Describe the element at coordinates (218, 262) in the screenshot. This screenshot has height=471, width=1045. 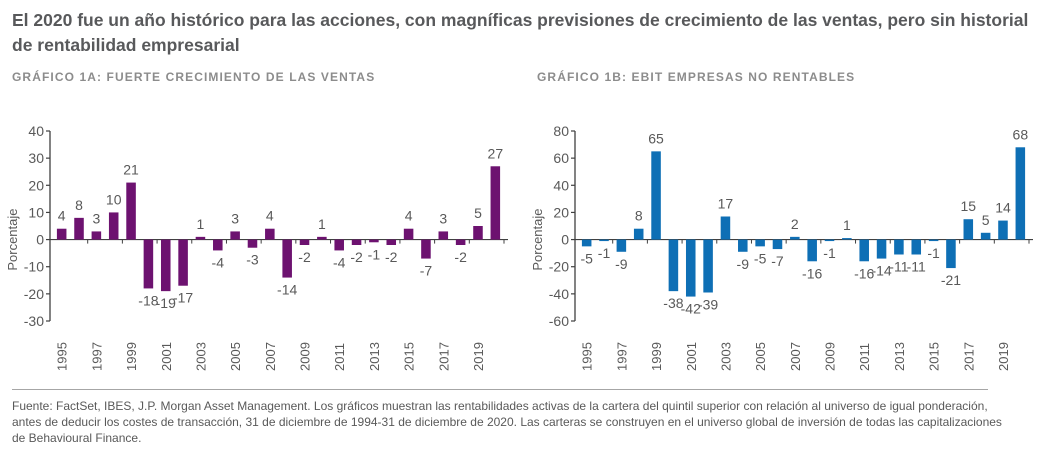
I see `chart-1a-data-label: -4` at that location.